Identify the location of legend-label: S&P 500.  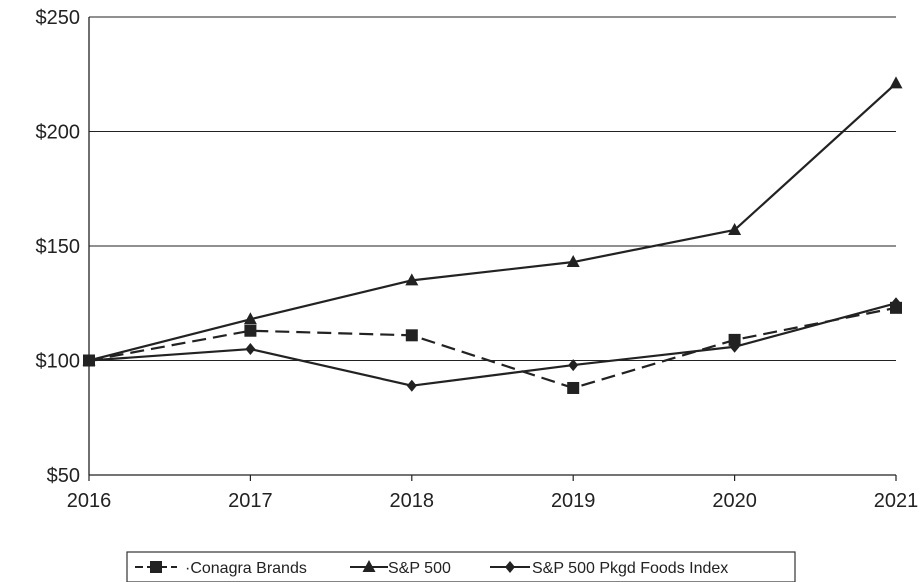
(419, 568).